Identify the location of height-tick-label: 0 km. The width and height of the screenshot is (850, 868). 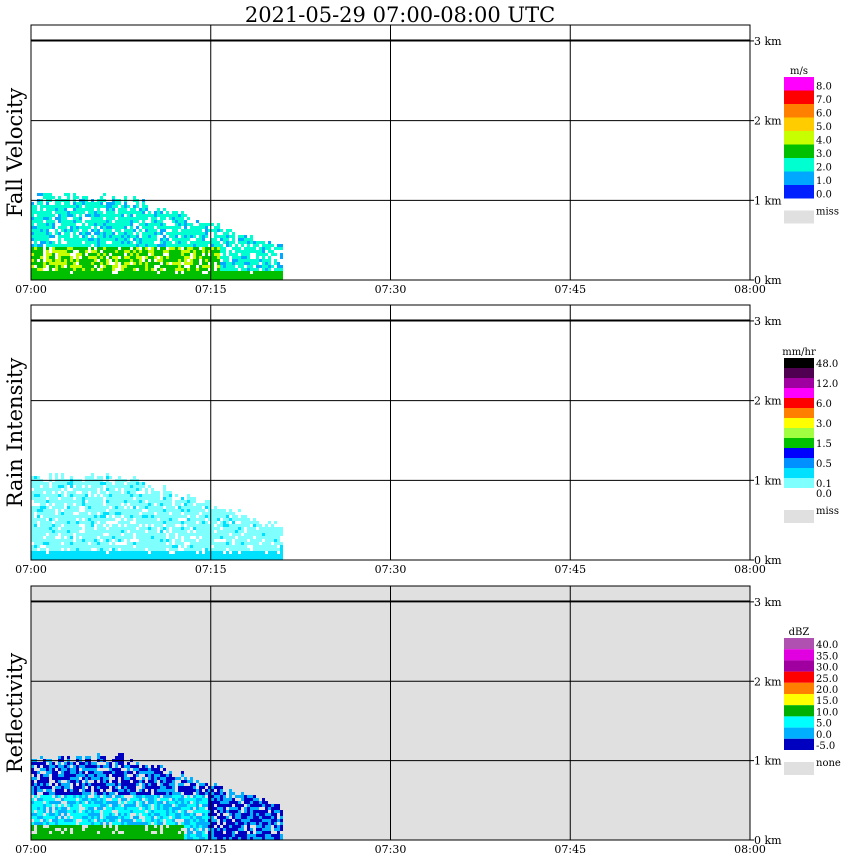
(768, 280).